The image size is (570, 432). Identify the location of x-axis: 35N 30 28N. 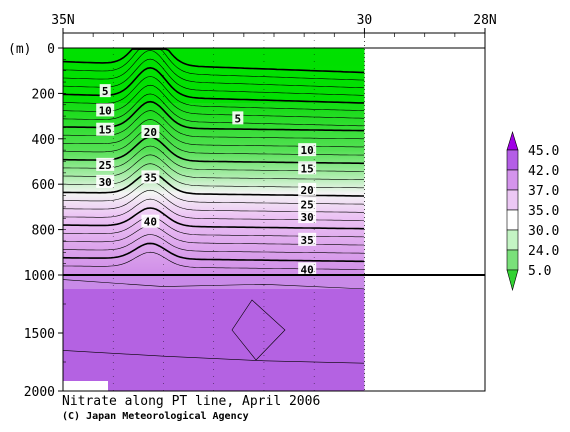
(274, 25).